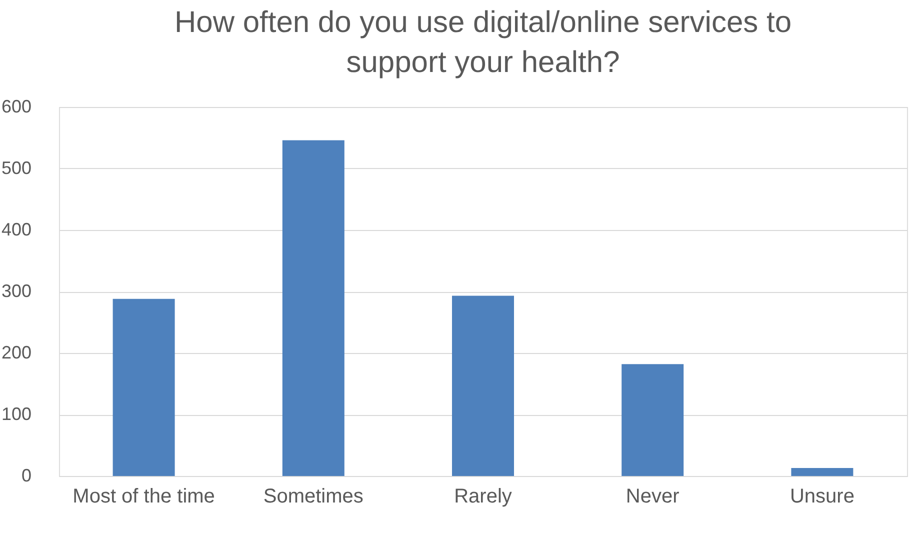  Describe the element at coordinates (313, 497) in the screenshot. I see `x-tick-label: Sometimes` at that location.